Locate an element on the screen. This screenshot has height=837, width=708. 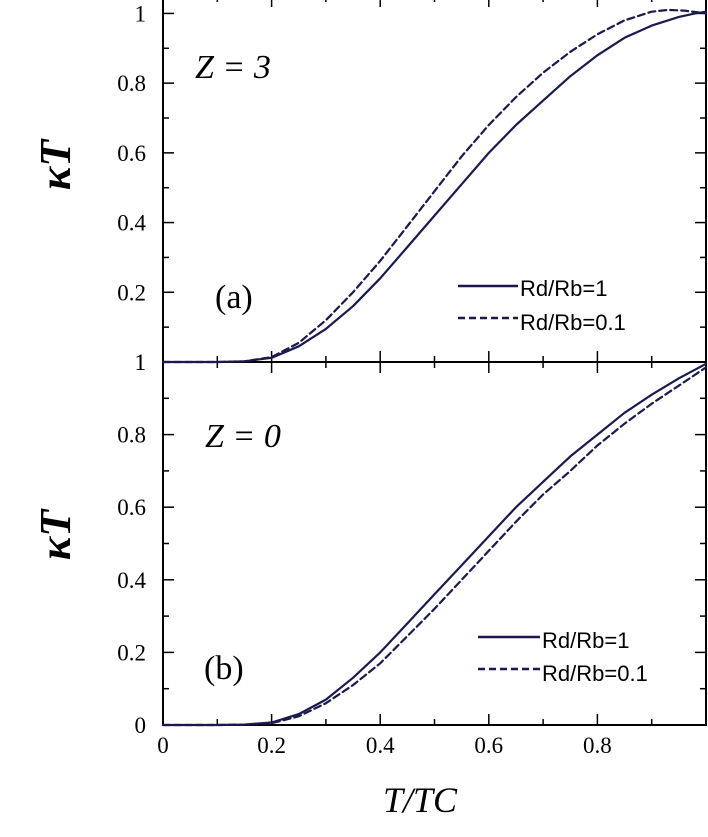
panel-a-ylabel: κT is located at coordinates (55, 164).